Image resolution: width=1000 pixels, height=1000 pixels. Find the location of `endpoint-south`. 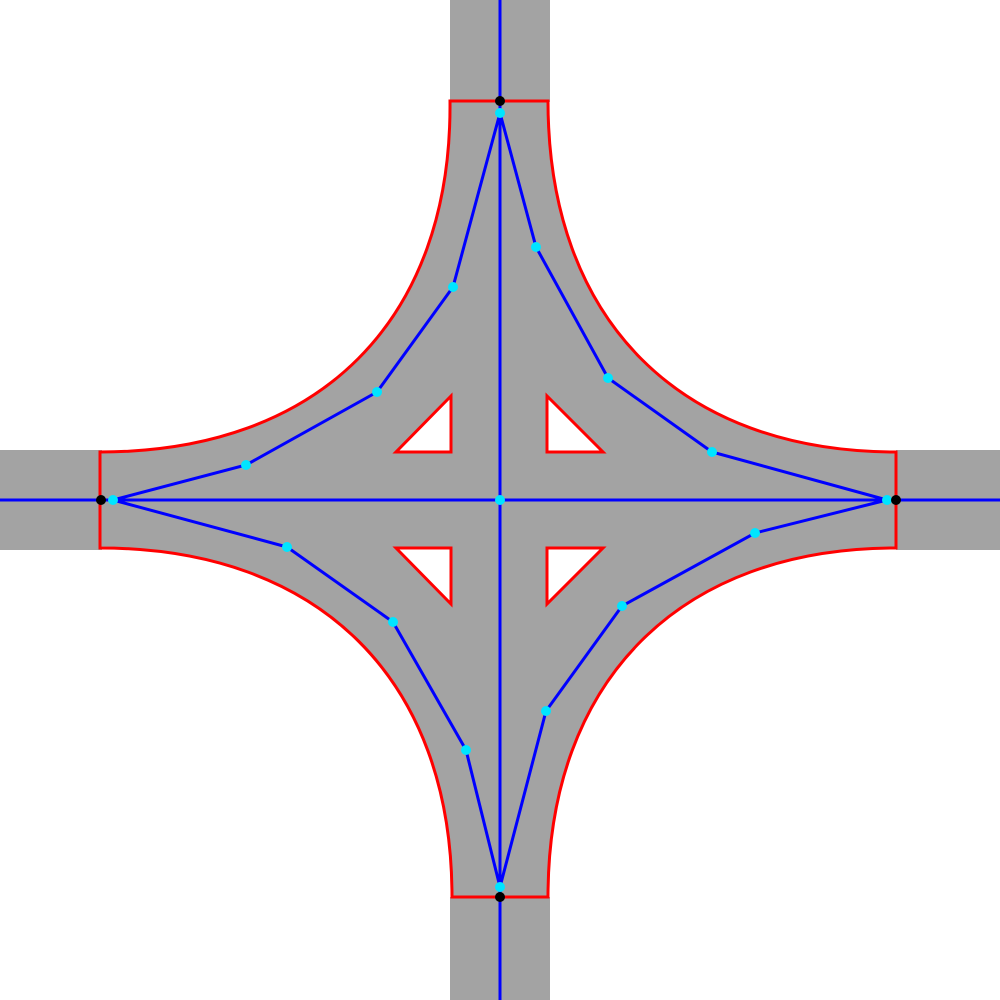

endpoint-south is located at coordinates (500, 897).